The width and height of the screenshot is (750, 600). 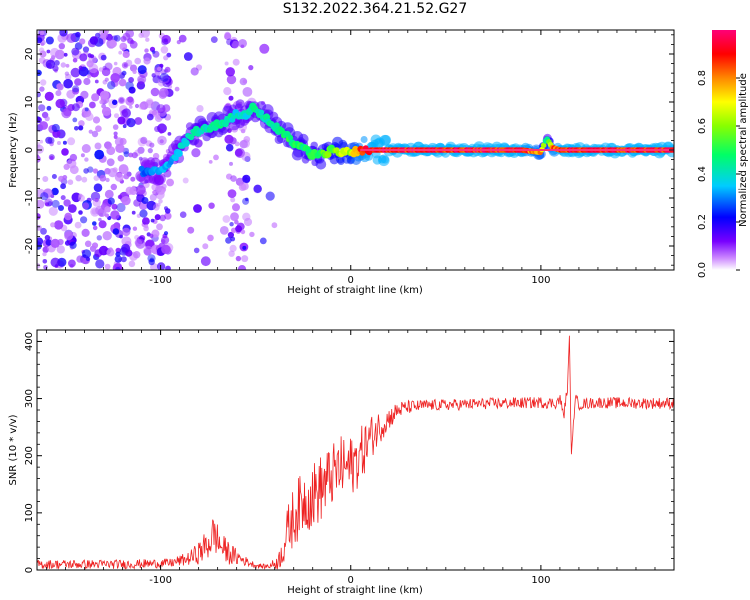 What do you see at coordinates (29, 398) in the screenshot?
I see `y-tick-label: 300` at bounding box center [29, 398].